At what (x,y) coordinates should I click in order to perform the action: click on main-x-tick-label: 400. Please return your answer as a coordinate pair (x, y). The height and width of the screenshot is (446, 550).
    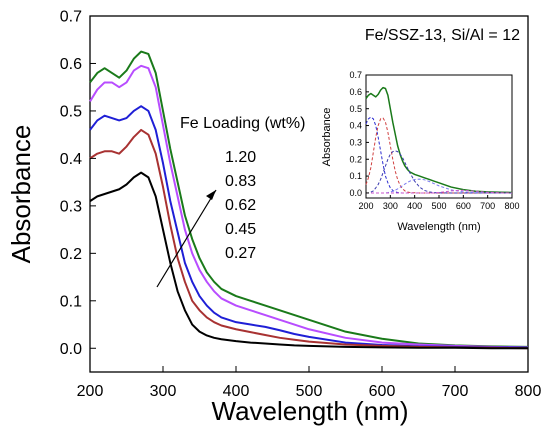
    Looking at the image, I should click on (236, 391).